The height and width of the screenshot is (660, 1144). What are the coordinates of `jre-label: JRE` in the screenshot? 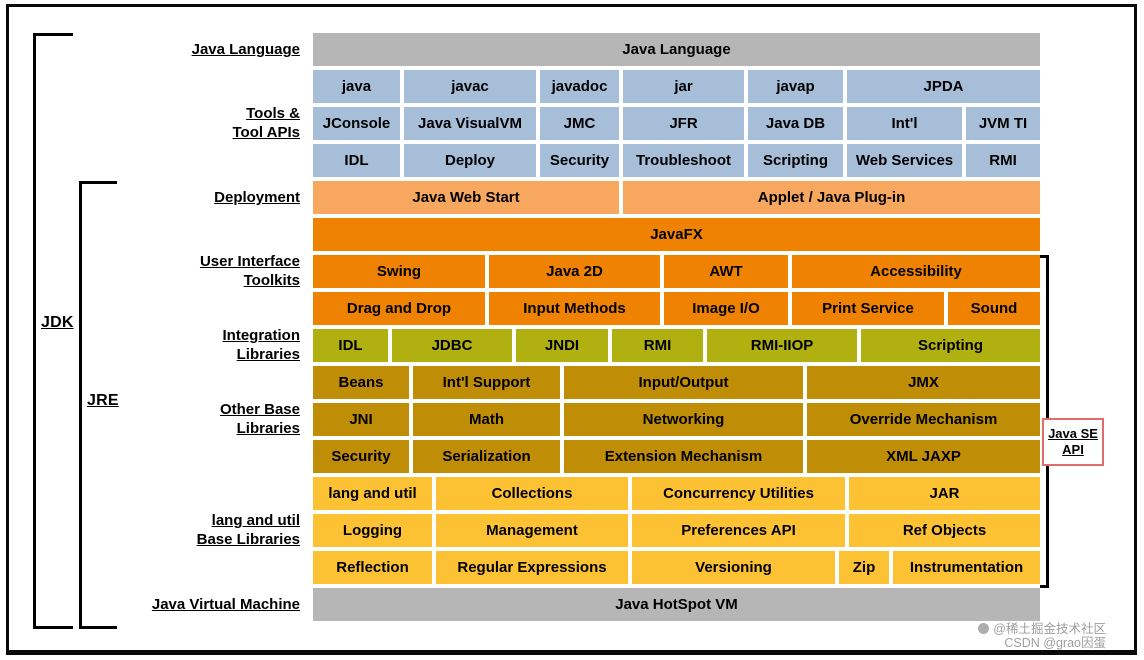 It's located at (103, 400).